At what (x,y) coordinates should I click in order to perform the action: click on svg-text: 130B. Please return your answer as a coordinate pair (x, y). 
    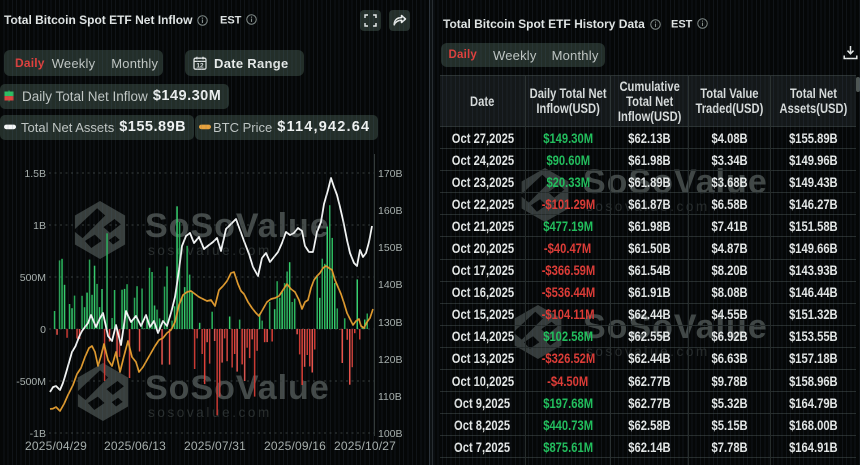
    Looking at the image, I should click on (390, 323).